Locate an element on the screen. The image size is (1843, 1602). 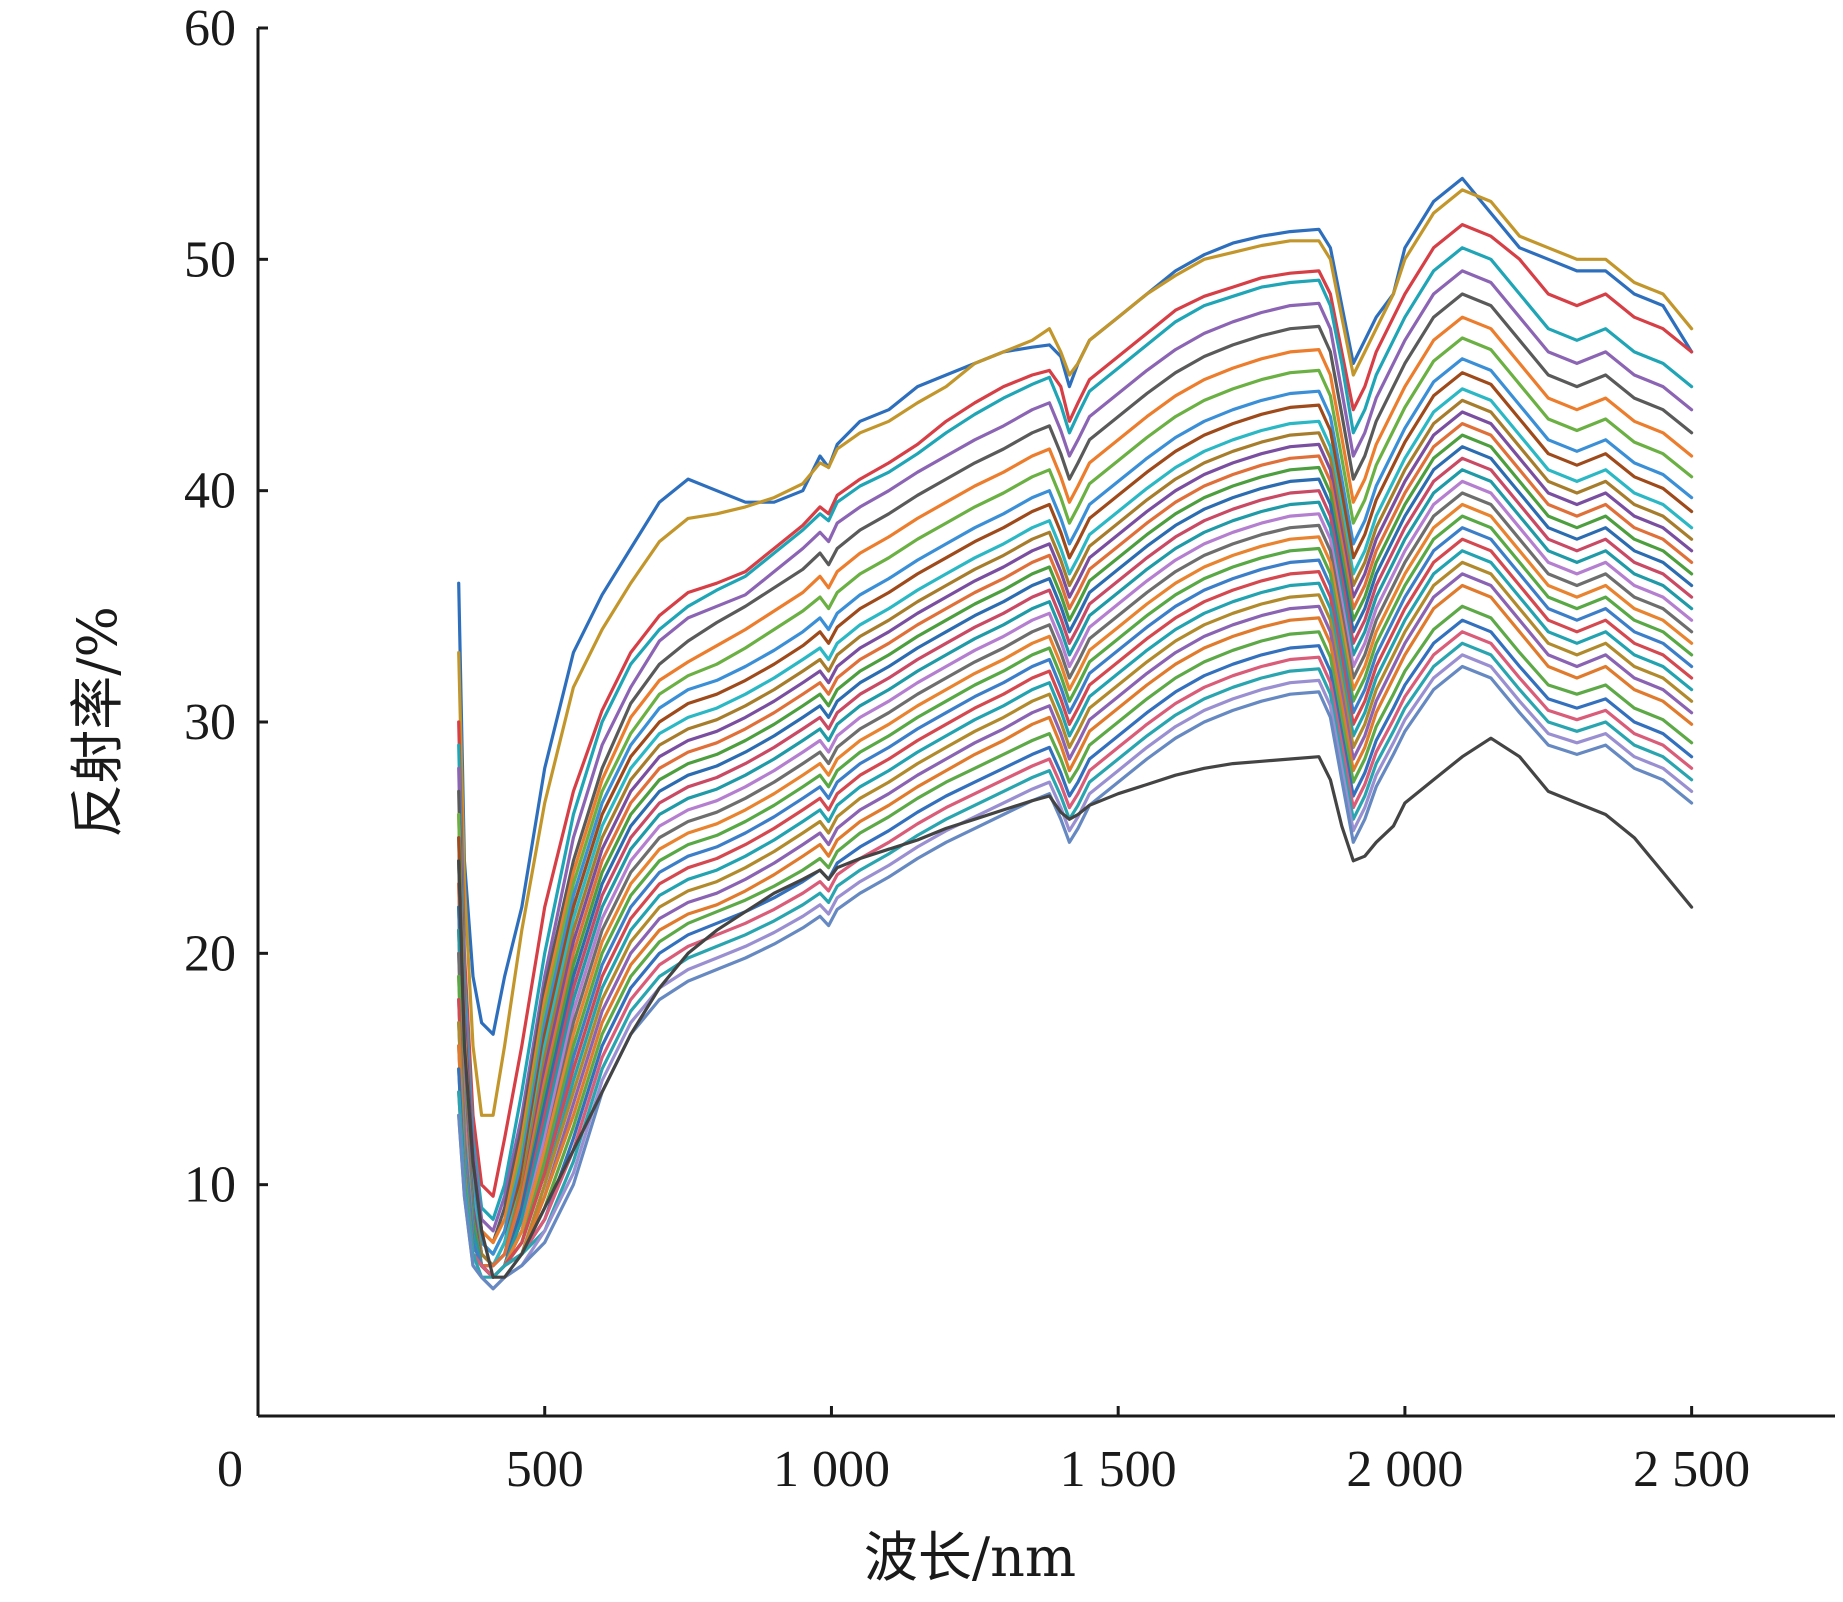
y-tick-label: 40 is located at coordinates (210, 491).